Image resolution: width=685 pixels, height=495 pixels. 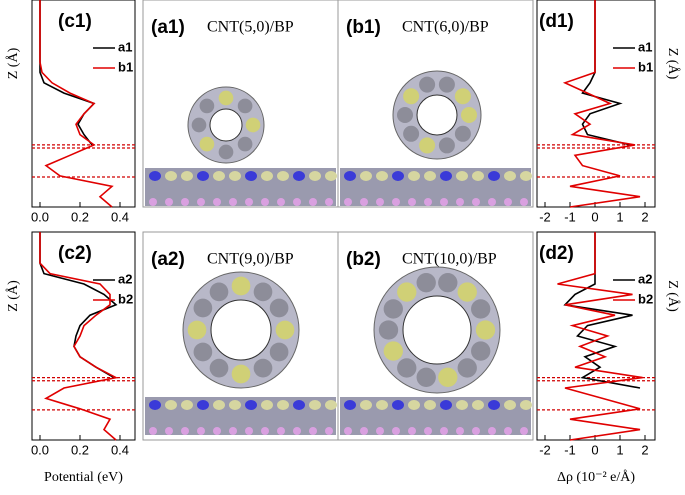 What do you see at coordinates (645, 66) in the screenshot?
I see `legend-label: b1` at bounding box center [645, 66].